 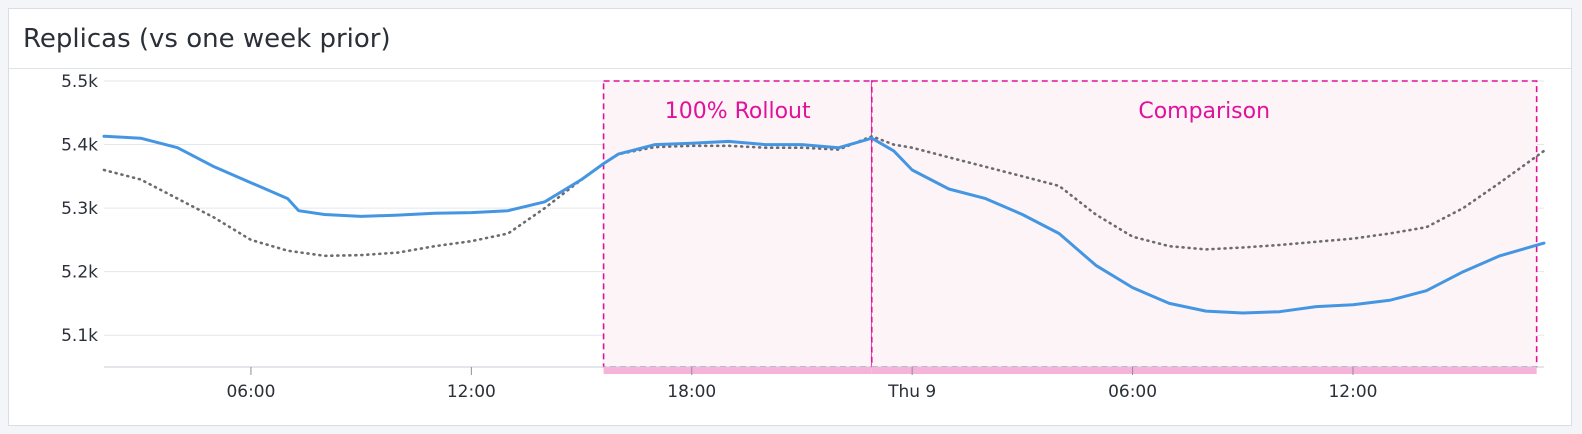 What do you see at coordinates (207, 38) in the screenshot?
I see `panel-title: Replicas (vs one week prior)` at bounding box center [207, 38].